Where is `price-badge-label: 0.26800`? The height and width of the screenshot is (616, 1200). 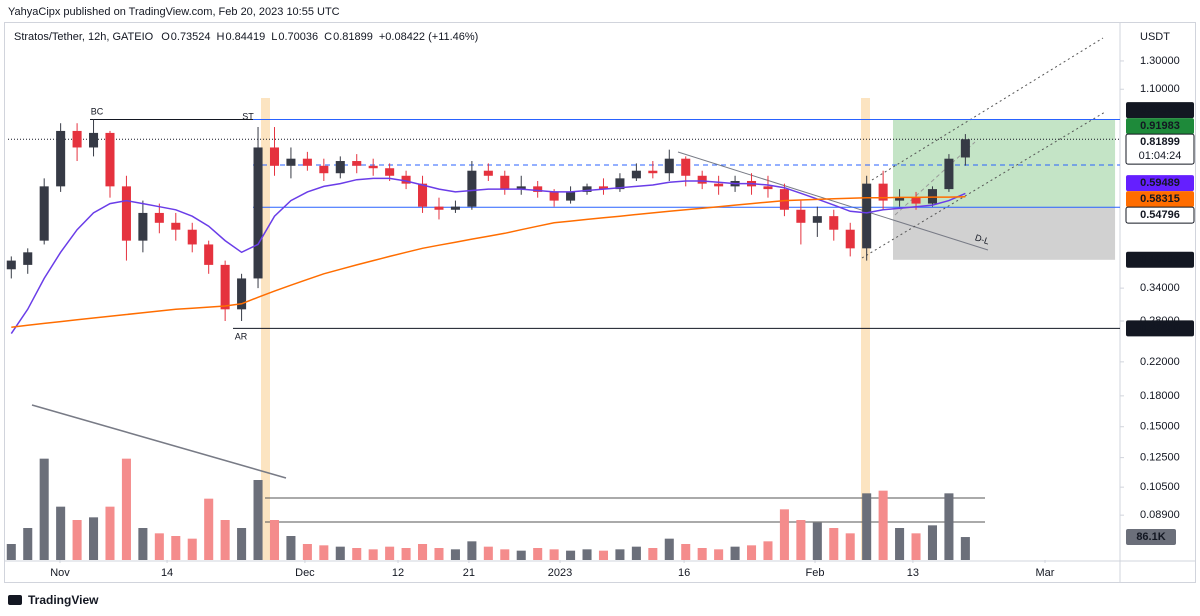
price-badge-label: 0.26800 is located at coordinates (1160, 328).